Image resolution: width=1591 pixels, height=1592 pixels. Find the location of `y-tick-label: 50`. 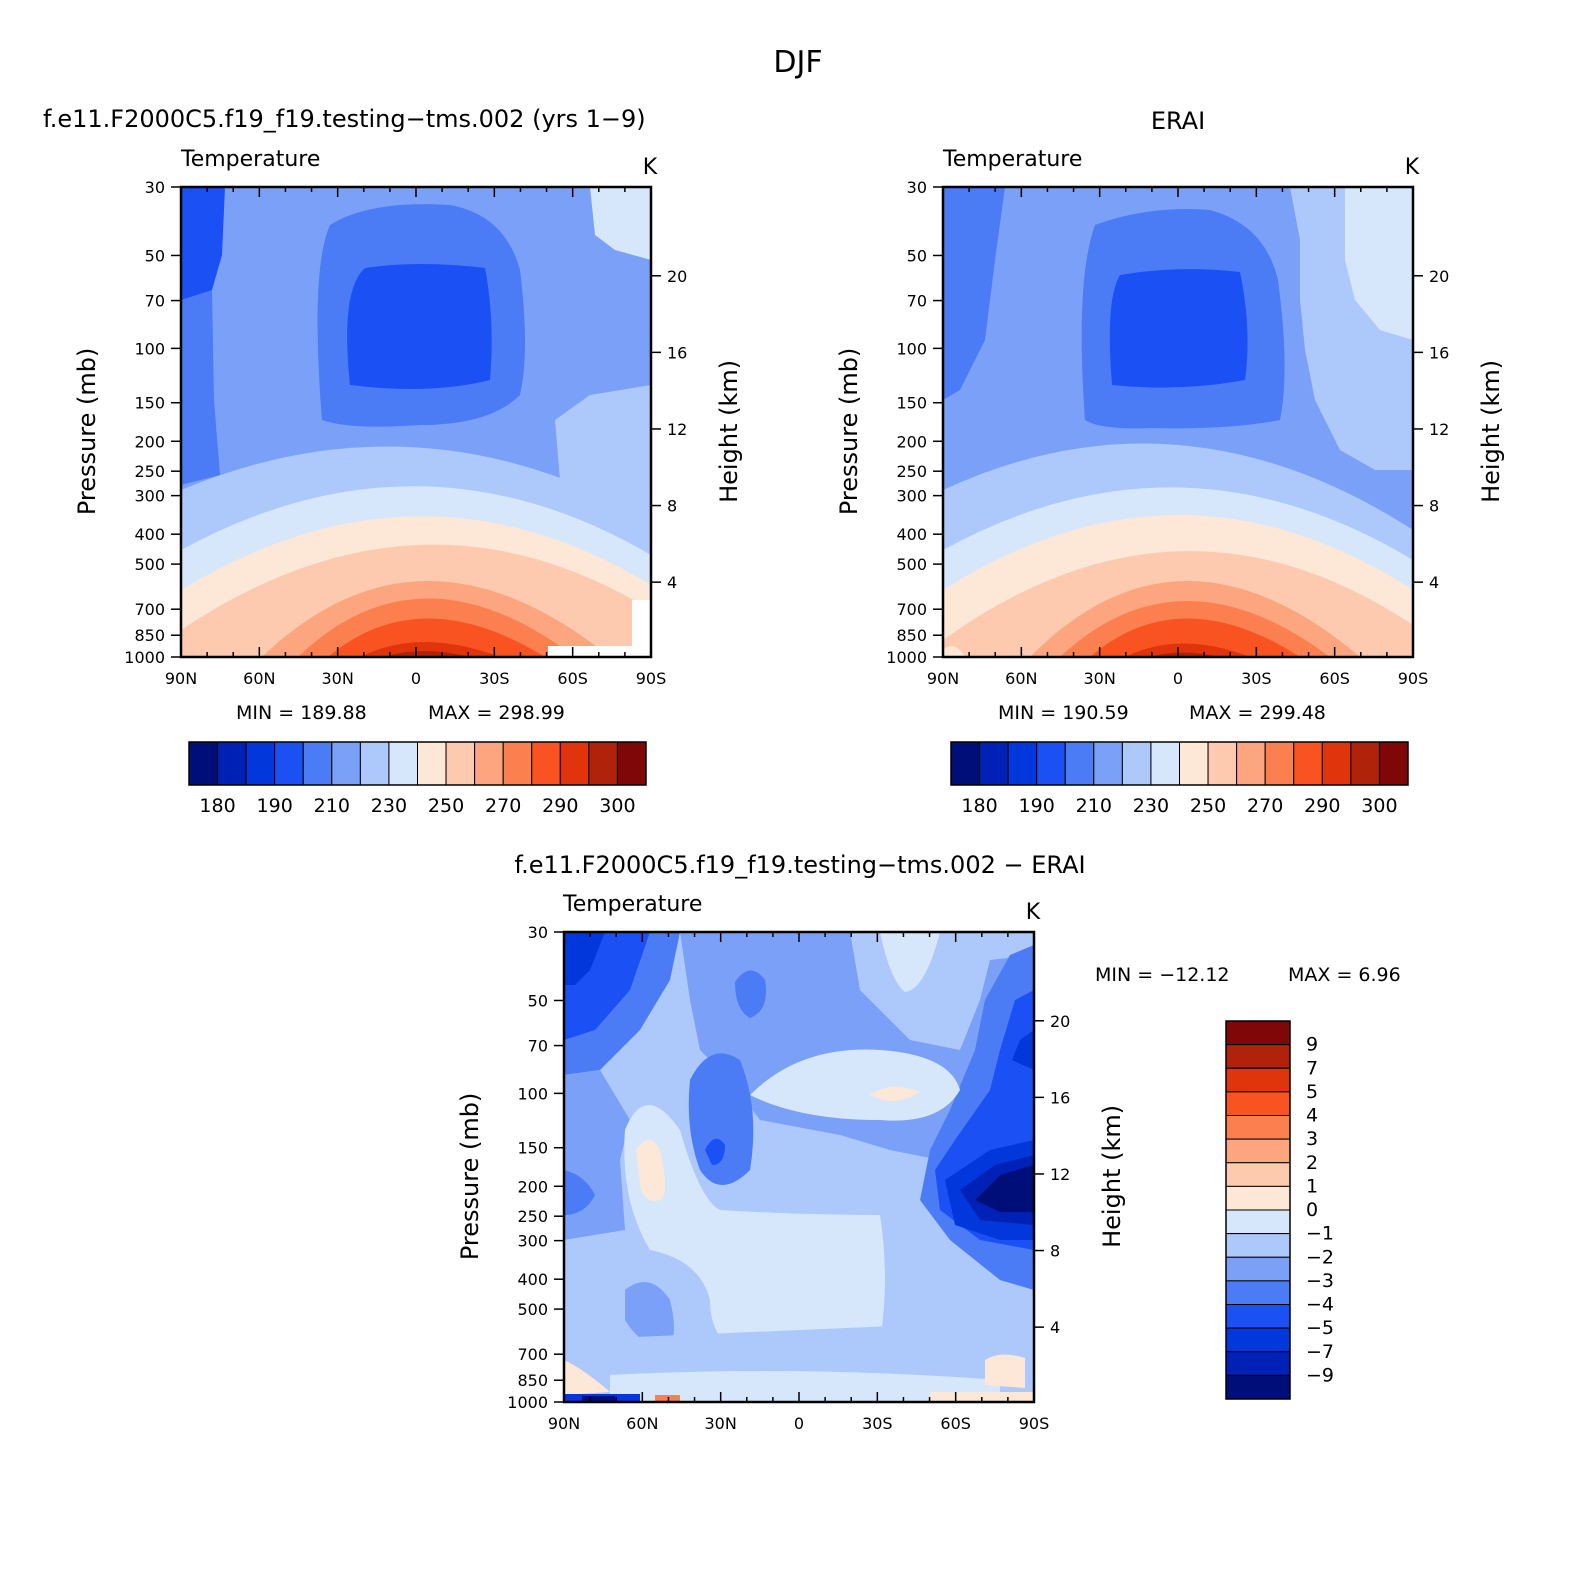

y-tick-label: 50 is located at coordinates (917, 255).